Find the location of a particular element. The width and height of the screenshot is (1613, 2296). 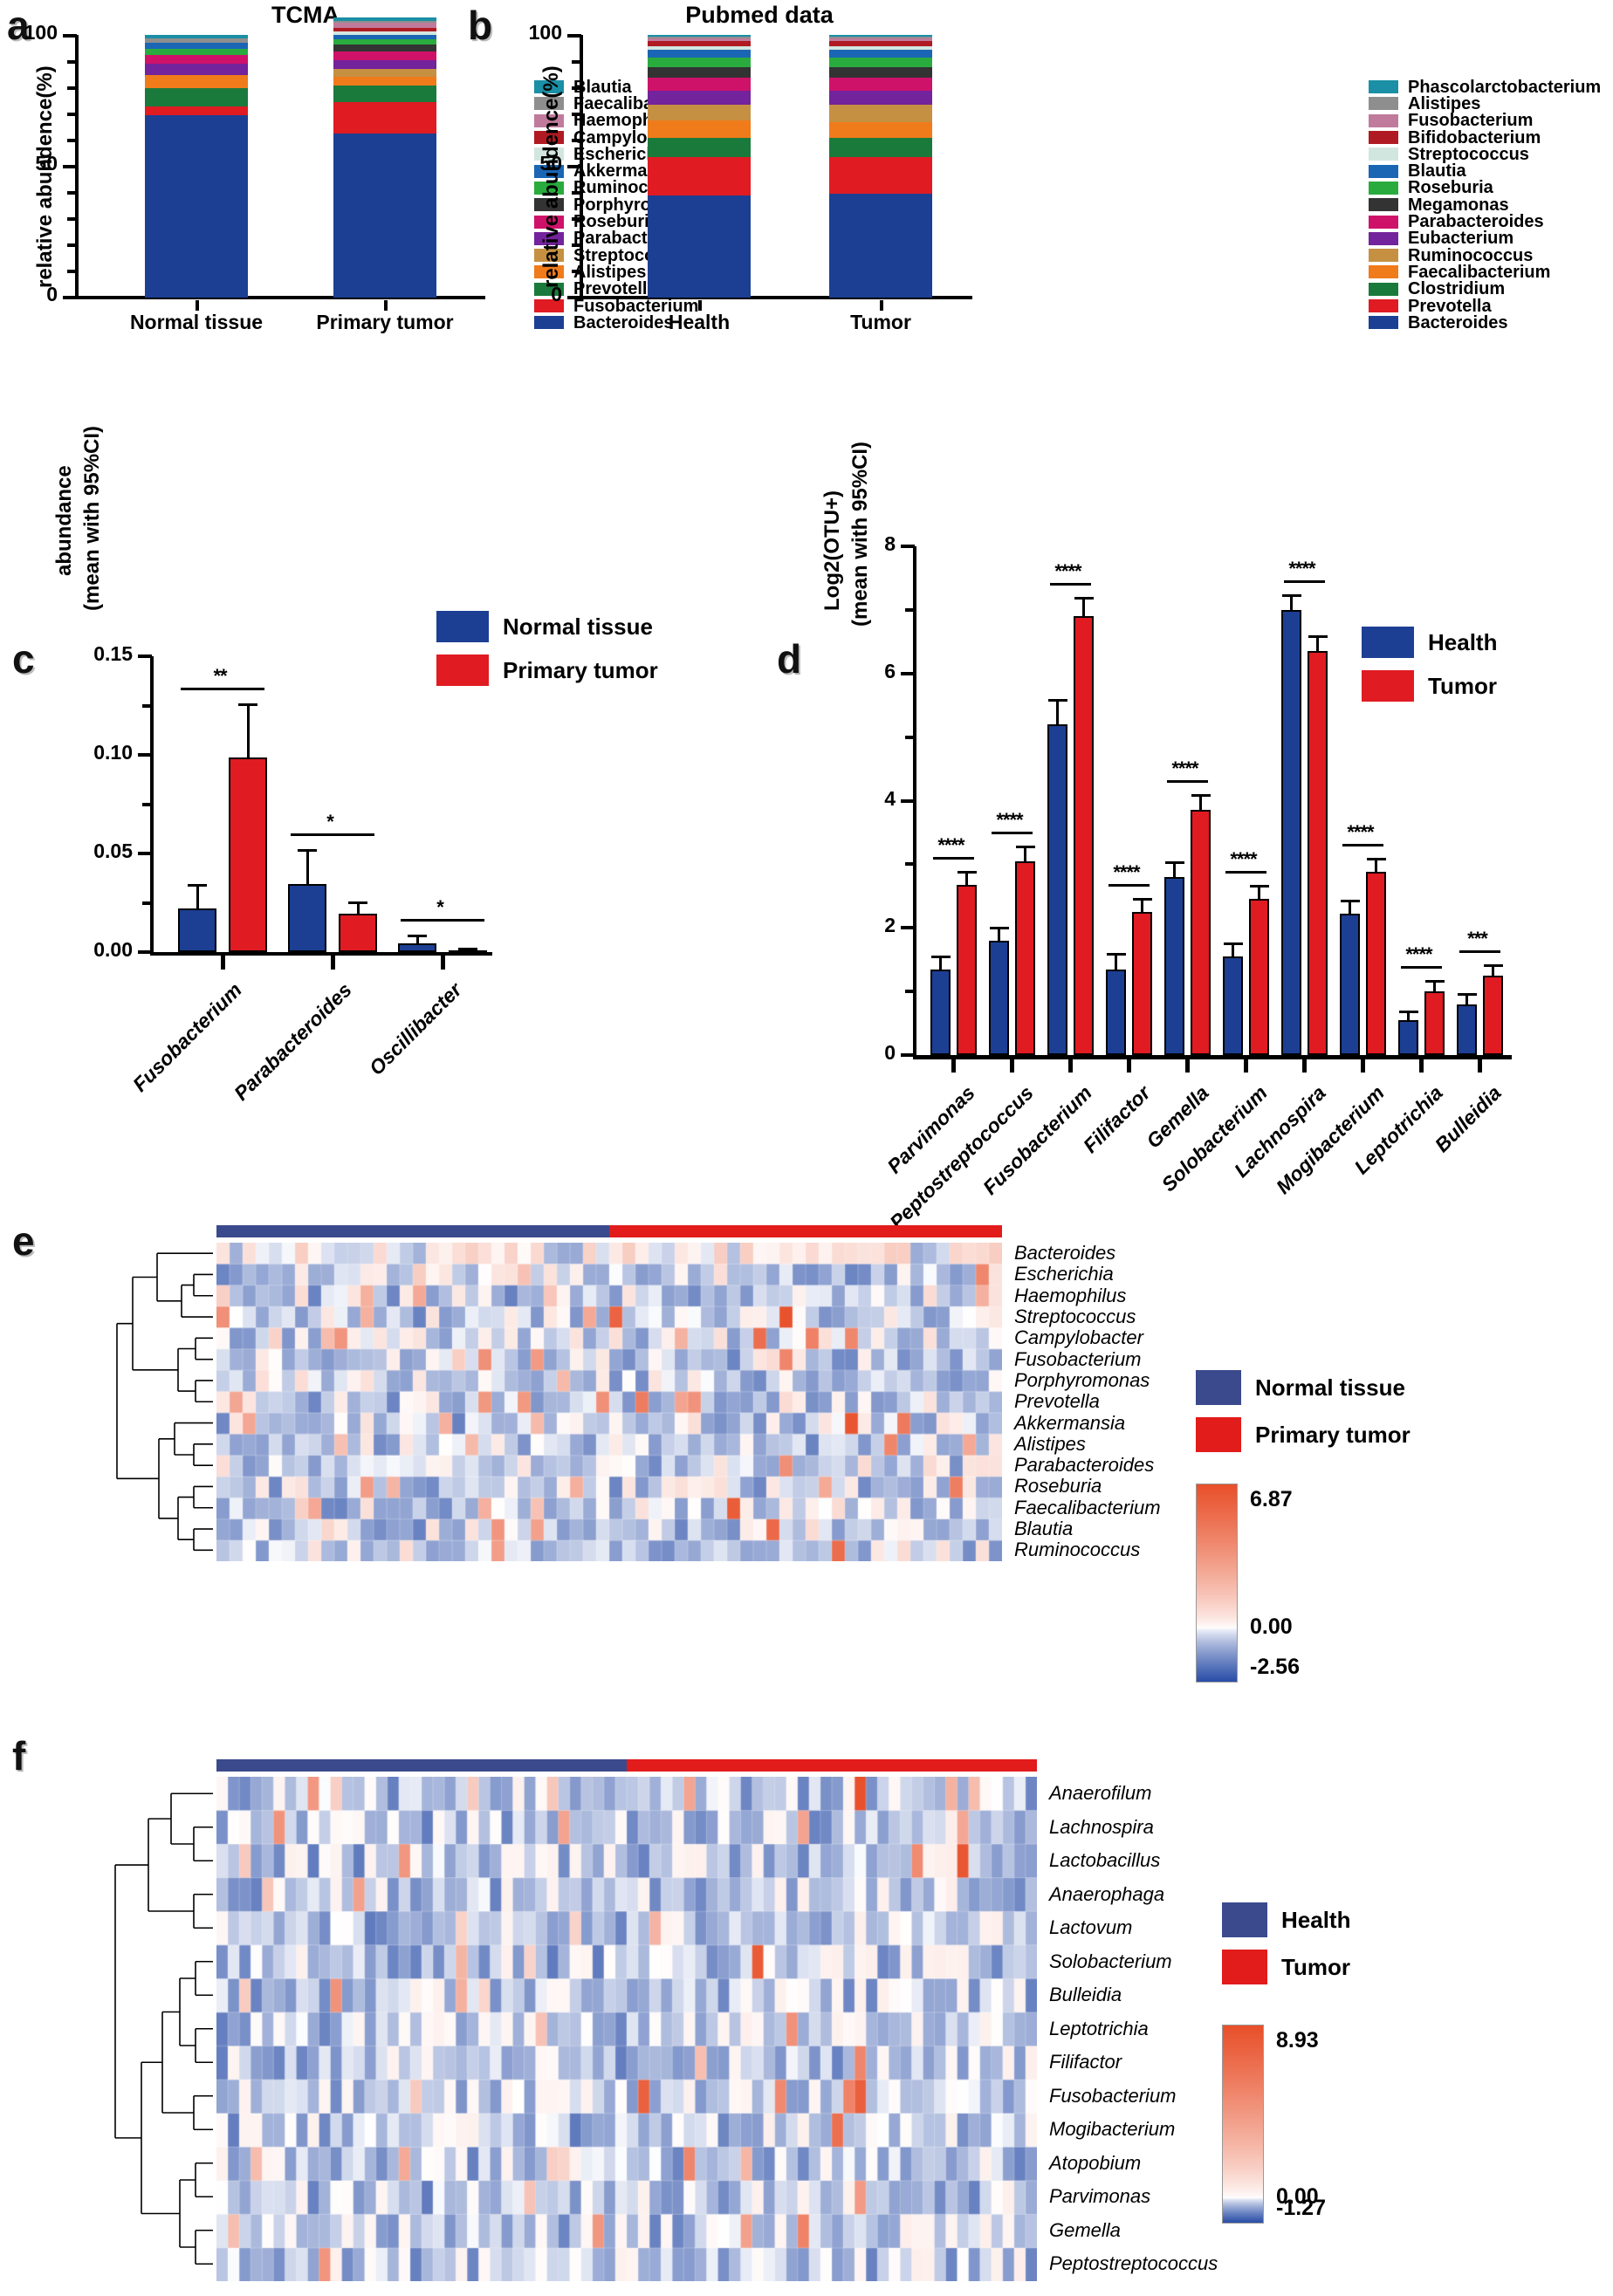

heatmap-row-label: Porphyromonas is located at coordinates (1082, 1380).